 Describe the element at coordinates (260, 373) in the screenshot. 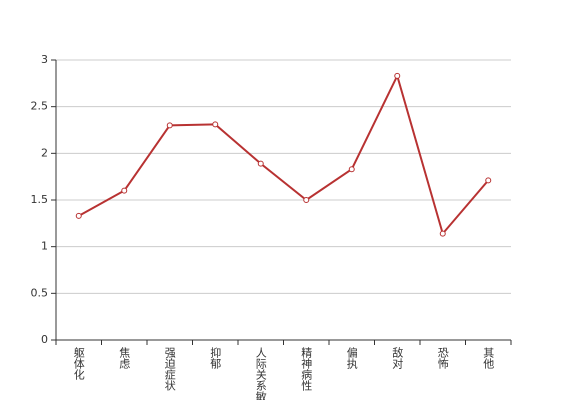

I see `x-tick-label: 人际关系敏感` at that location.